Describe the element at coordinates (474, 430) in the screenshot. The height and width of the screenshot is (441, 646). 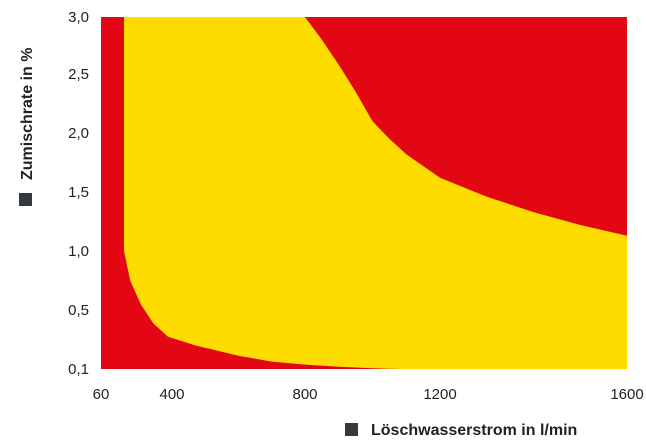
I see `x-axis-label: Löschwasserstrom in l/min` at that location.